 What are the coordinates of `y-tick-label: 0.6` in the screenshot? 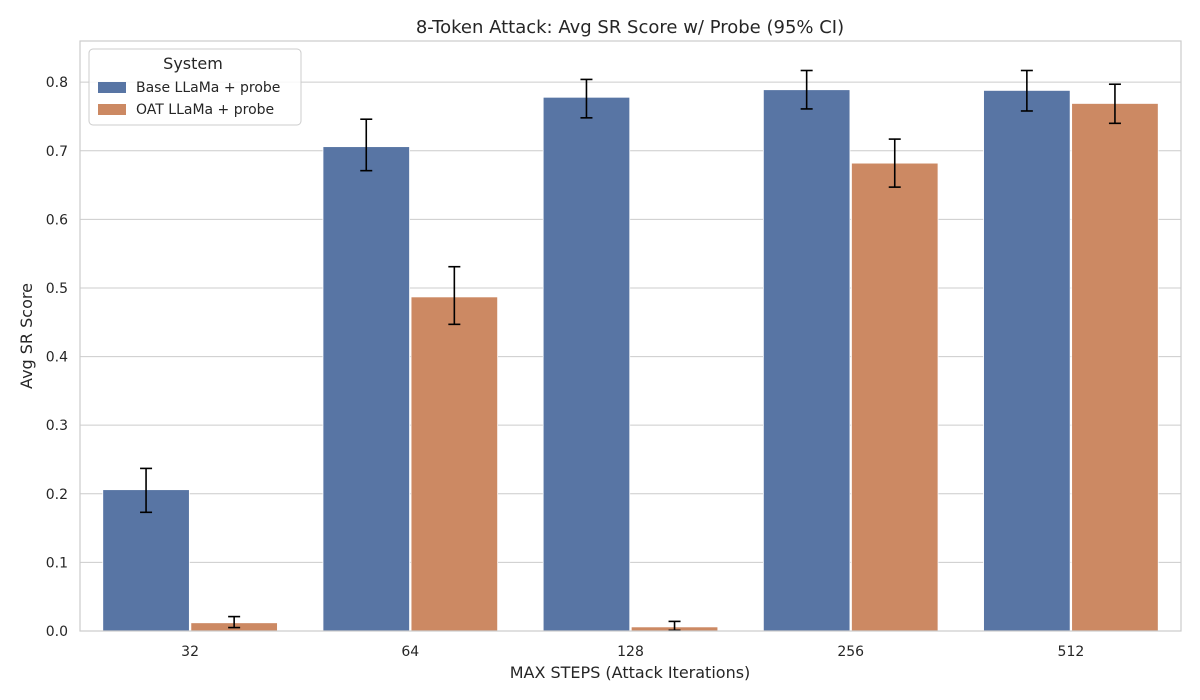 It's located at (57, 220).